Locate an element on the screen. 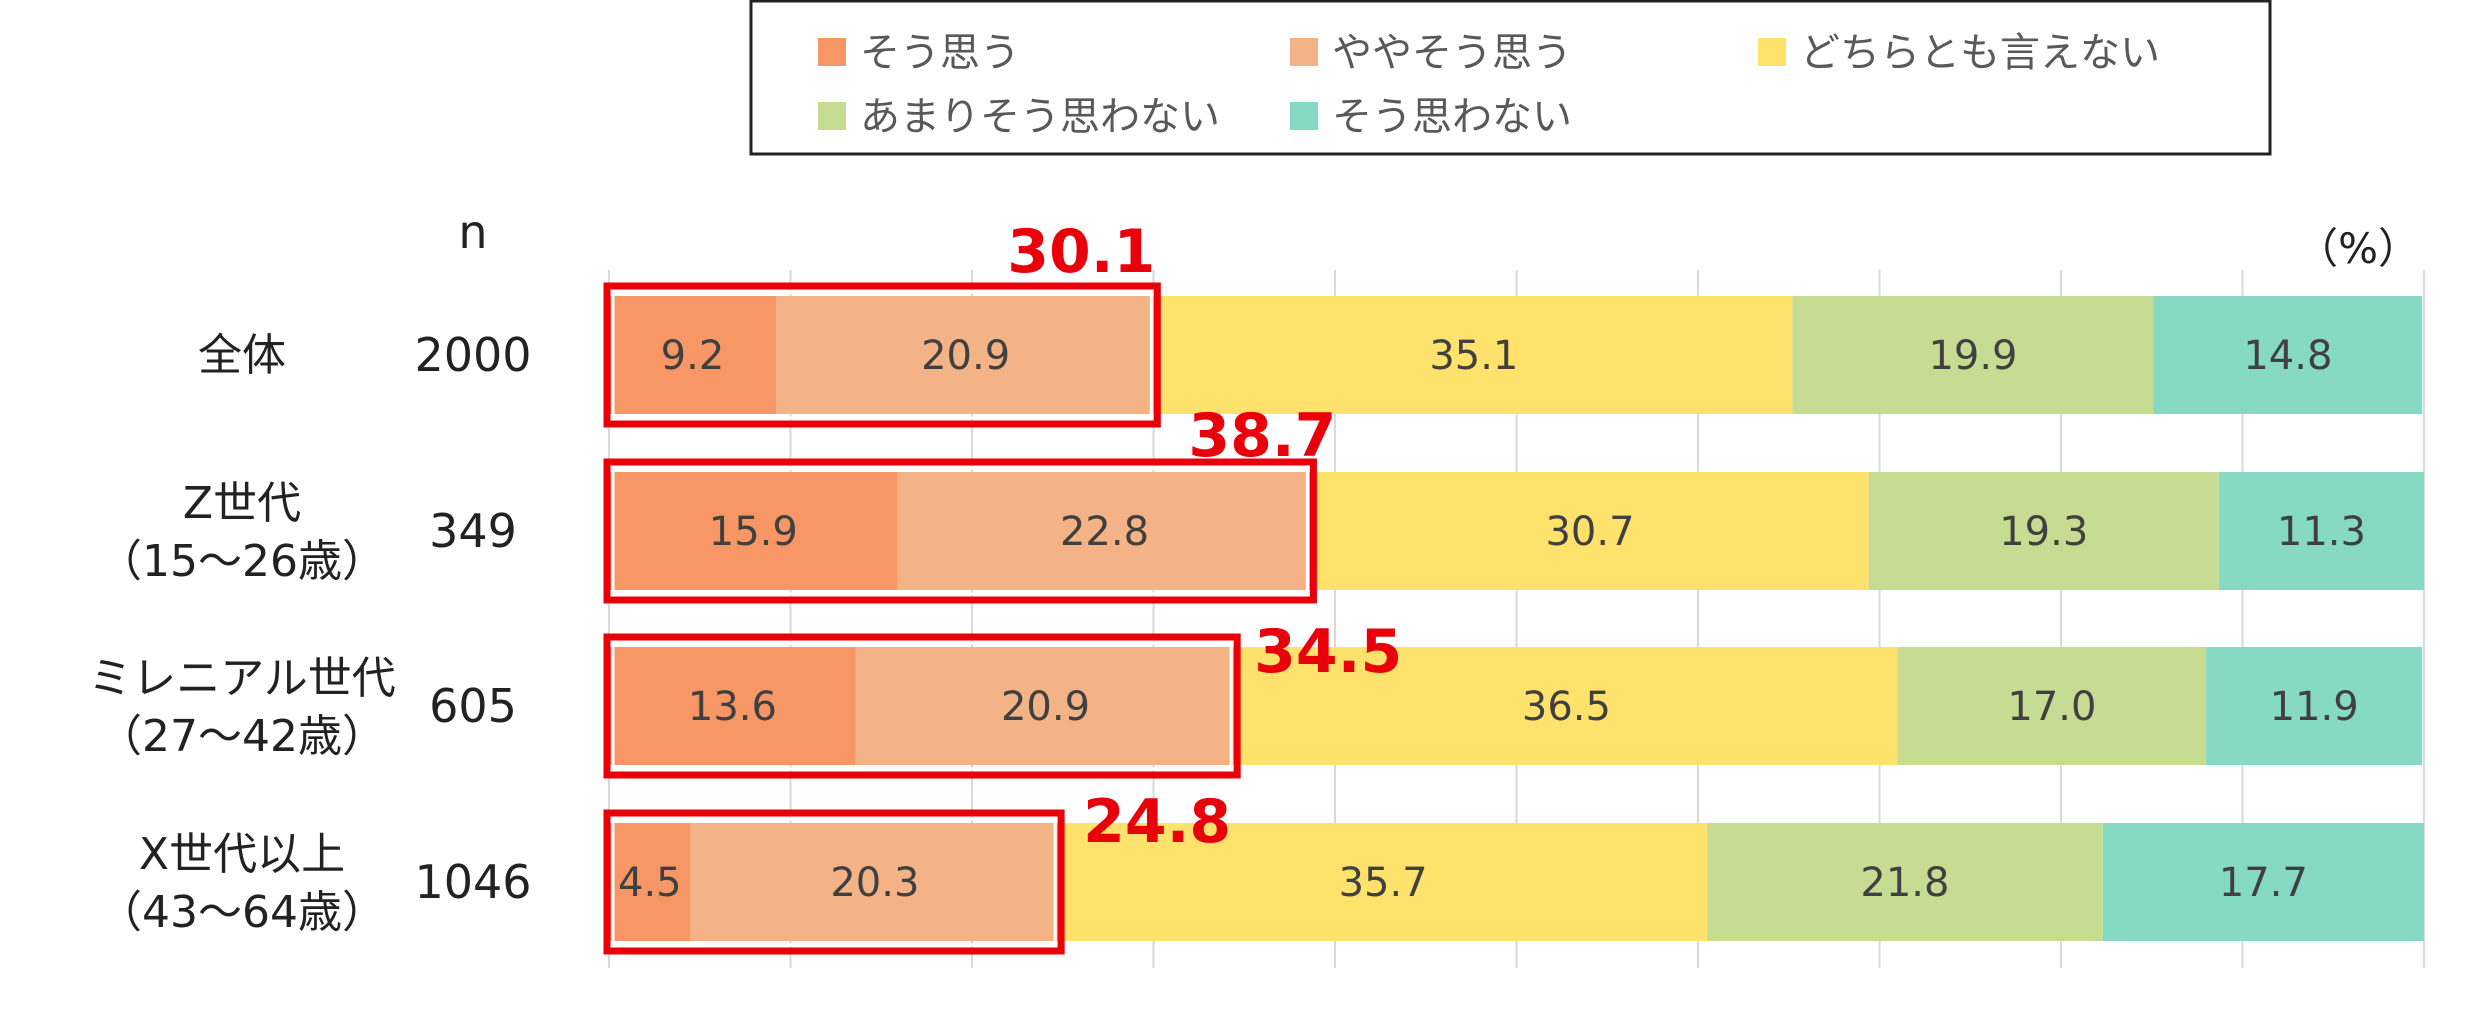 This screenshot has width=2469, height=1027. category-label: X世代以上 is located at coordinates (242, 854).